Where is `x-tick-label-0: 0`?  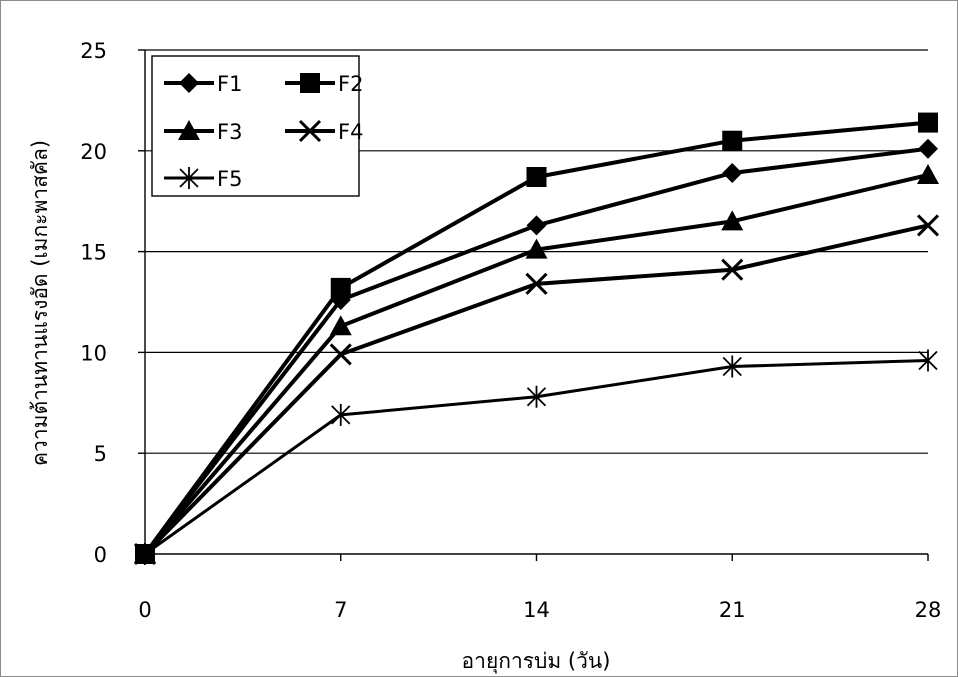
x-tick-label-0: 0 is located at coordinates (144, 610).